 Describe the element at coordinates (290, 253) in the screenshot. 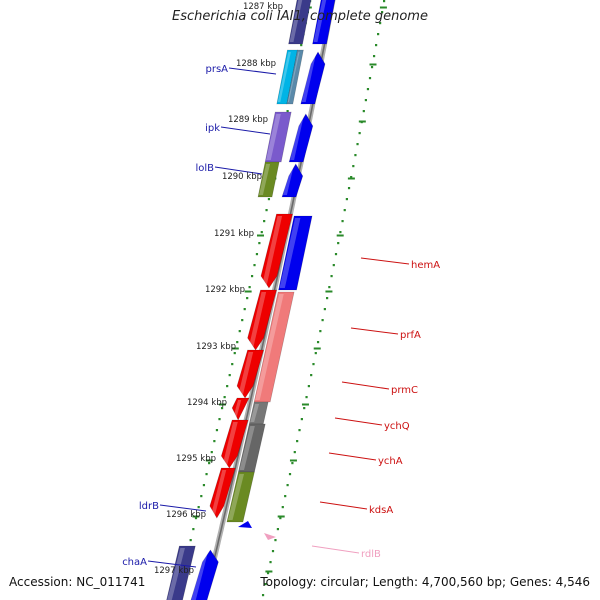

I see `gene-block-hemA-blue-shine` at that location.